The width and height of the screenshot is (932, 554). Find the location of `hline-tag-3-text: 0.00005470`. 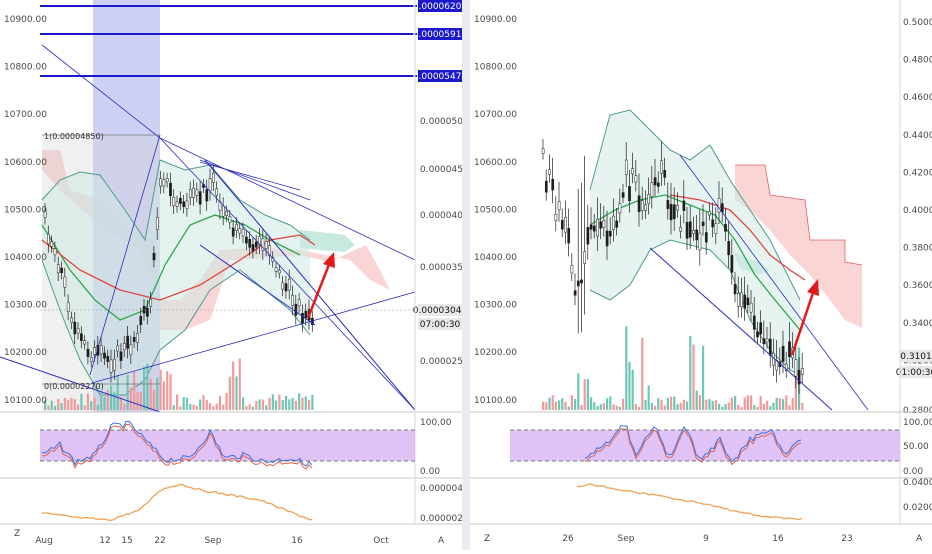

hline-tag-3-text: 0.00005470 is located at coordinates (437, 77).